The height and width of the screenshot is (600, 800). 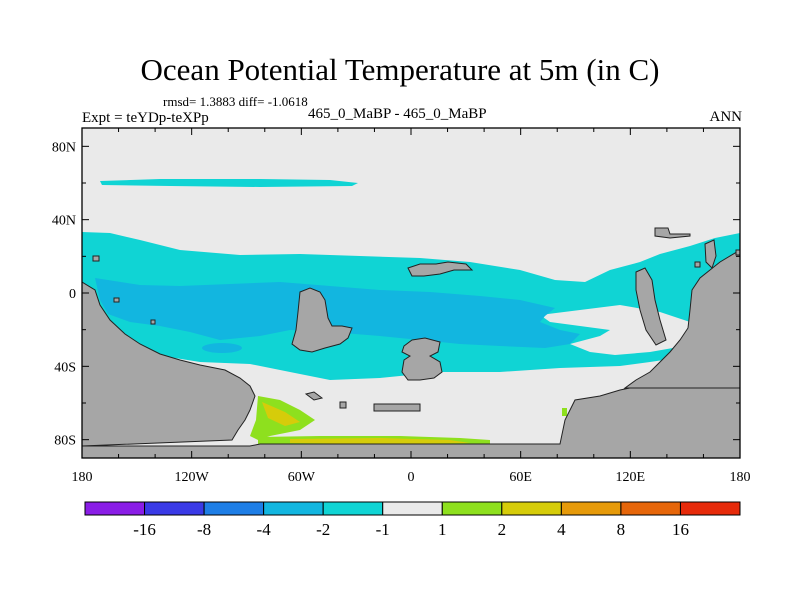 I want to click on colorbar-label: 4, so click(x=561, y=529).